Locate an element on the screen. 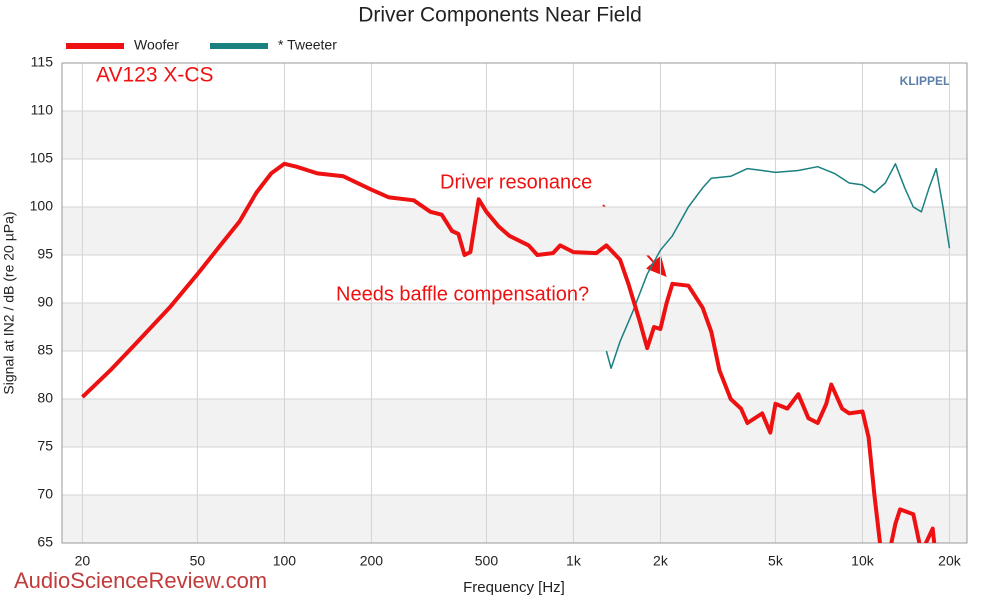  y-tick-label: 85 is located at coordinates (45, 350).